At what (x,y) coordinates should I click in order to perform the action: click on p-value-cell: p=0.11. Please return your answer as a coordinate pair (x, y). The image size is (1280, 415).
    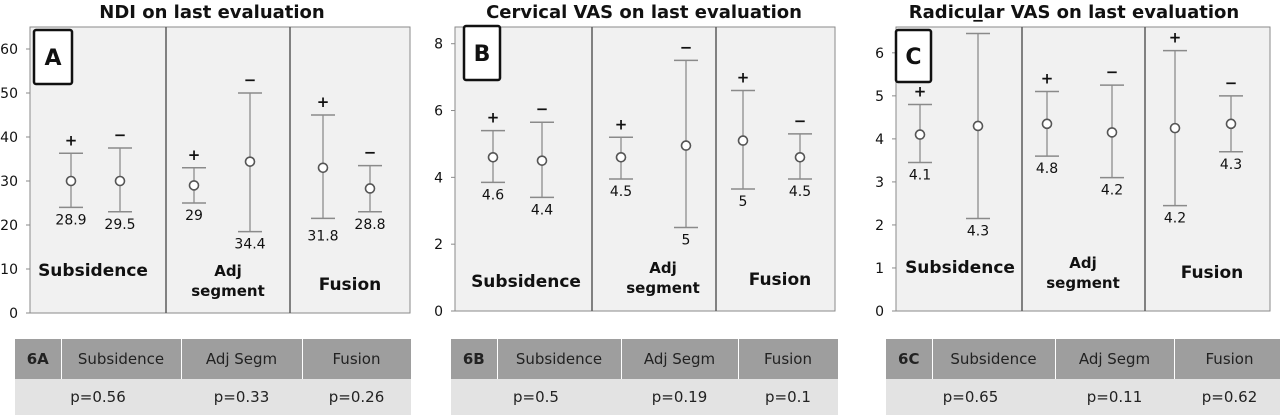
    Looking at the image, I should click on (1114, 397).